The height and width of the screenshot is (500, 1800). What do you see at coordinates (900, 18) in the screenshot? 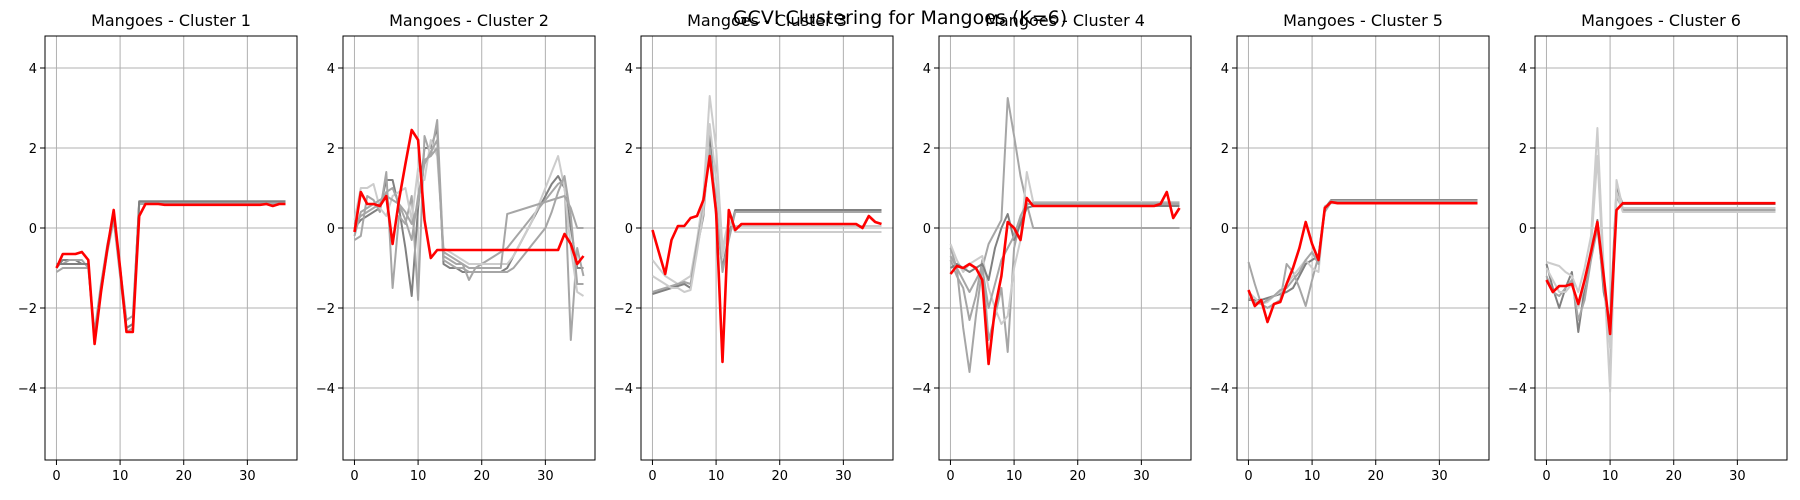
I see `figure-suptitle: GCVI Clustering for Mangoes (K=6)` at bounding box center [900, 18].